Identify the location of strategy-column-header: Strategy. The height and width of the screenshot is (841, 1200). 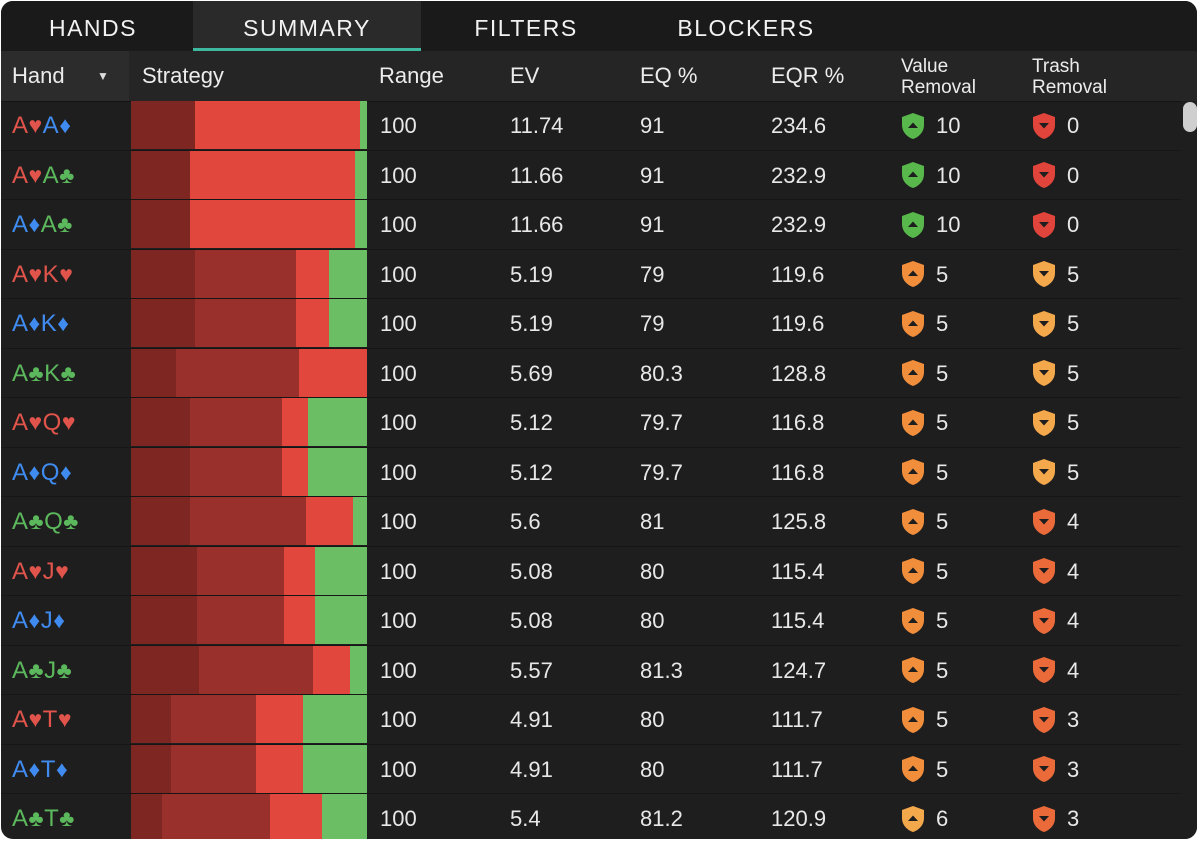
(183, 75).